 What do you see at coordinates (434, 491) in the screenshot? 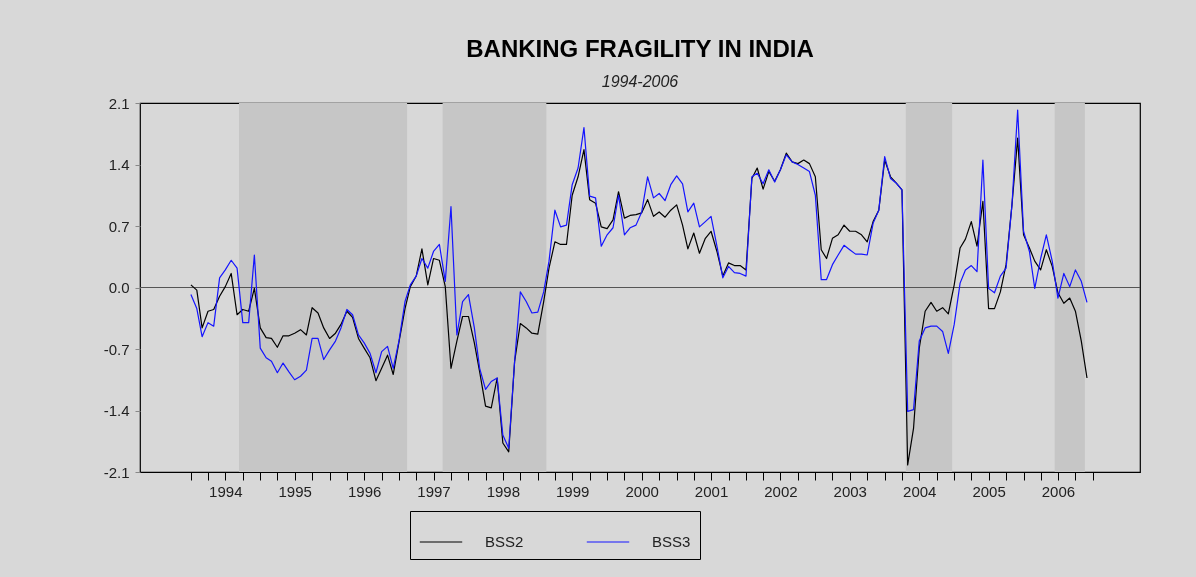
I see `x-tick-label: 1997` at bounding box center [434, 491].